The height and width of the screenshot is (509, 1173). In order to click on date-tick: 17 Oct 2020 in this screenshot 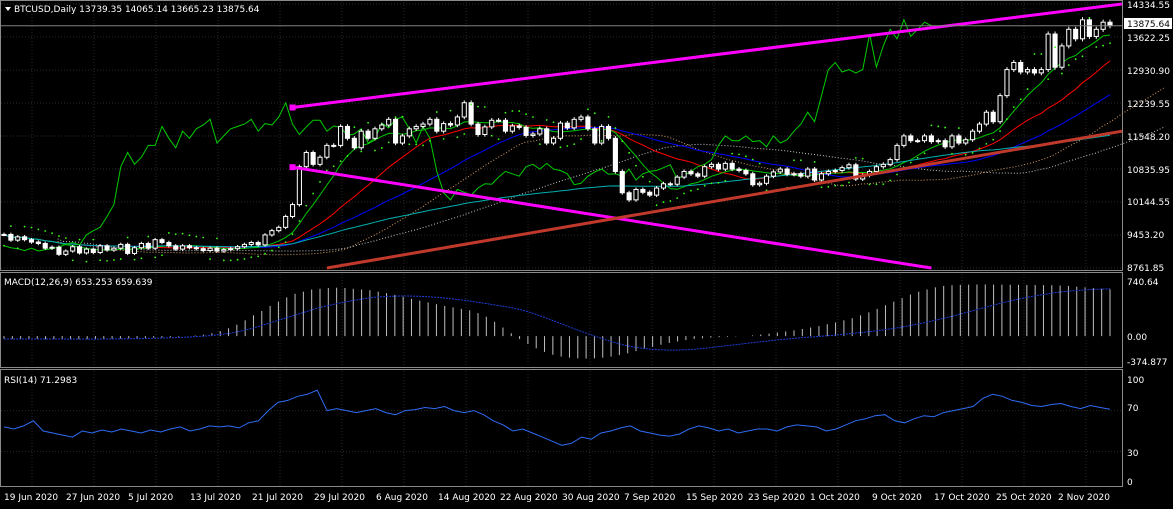, I will do `click(962, 498)`.